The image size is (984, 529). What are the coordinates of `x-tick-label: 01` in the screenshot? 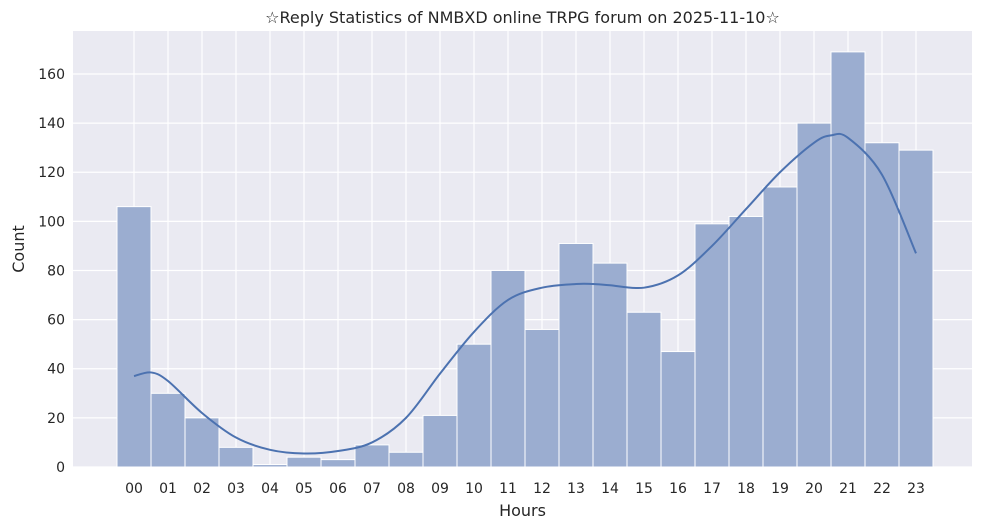 It's located at (168, 489).